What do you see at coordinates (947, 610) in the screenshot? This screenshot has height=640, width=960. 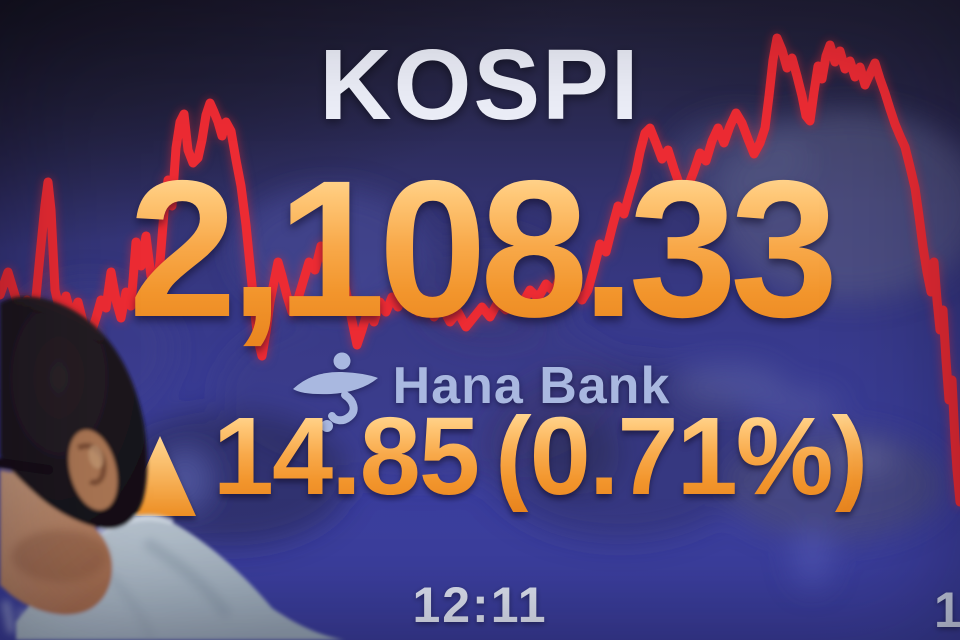 I see `partial-clock-digit: 1` at bounding box center [947, 610].